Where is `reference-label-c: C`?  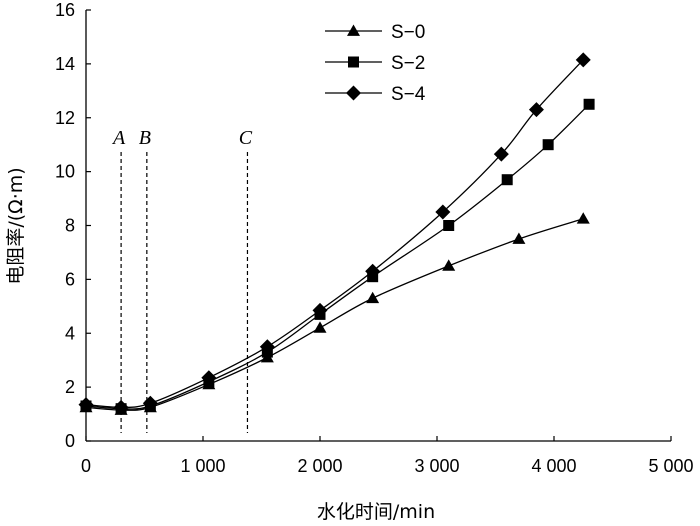 reference-label-c: C is located at coordinates (246, 138).